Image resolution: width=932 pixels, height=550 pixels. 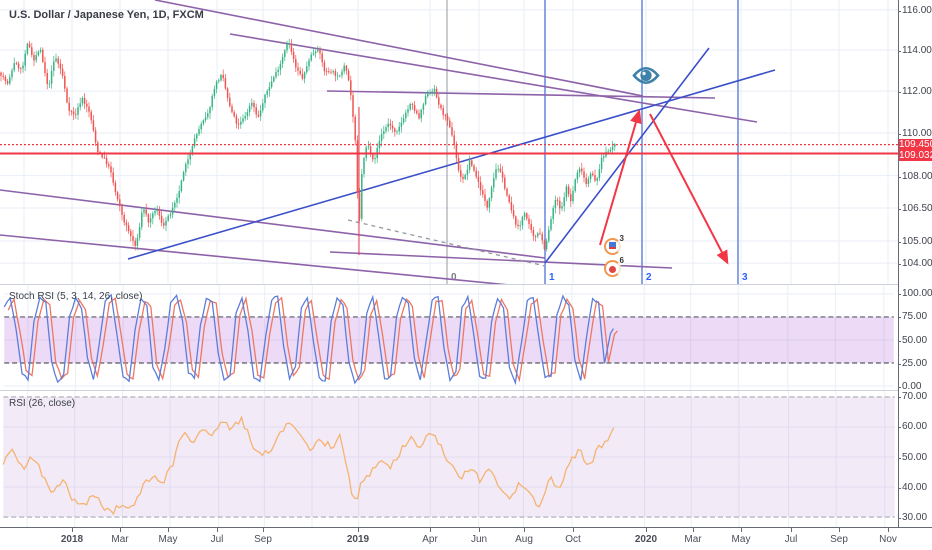 What do you see at coordinates (912, 457) in the screenshot?
I see `rsi-tick-label: 50.00` at bounding box center [912, 457].